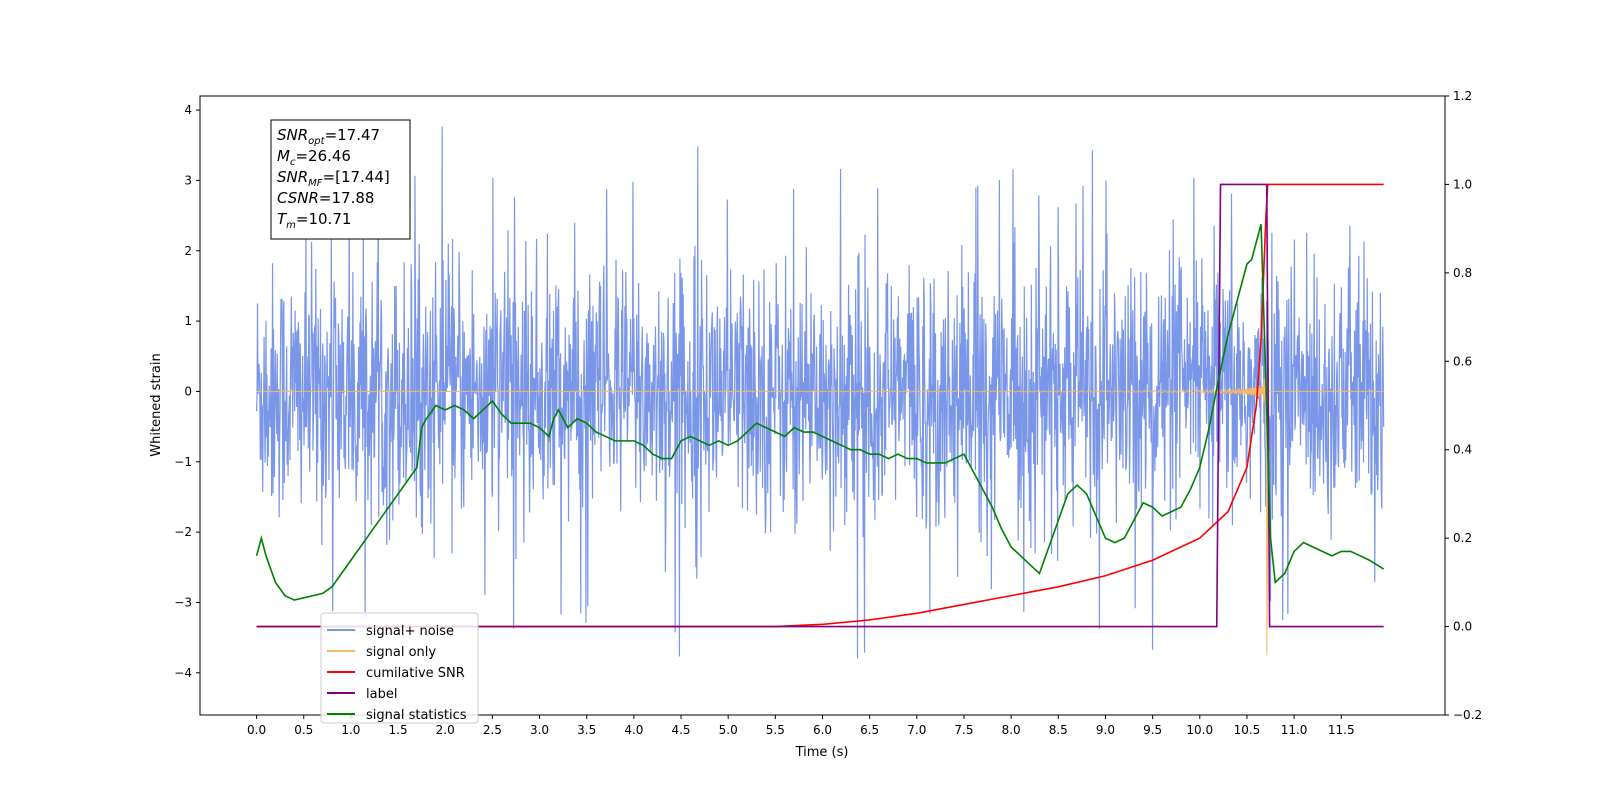  I want to click on annotation-subscript: MF, so click(315, 183).